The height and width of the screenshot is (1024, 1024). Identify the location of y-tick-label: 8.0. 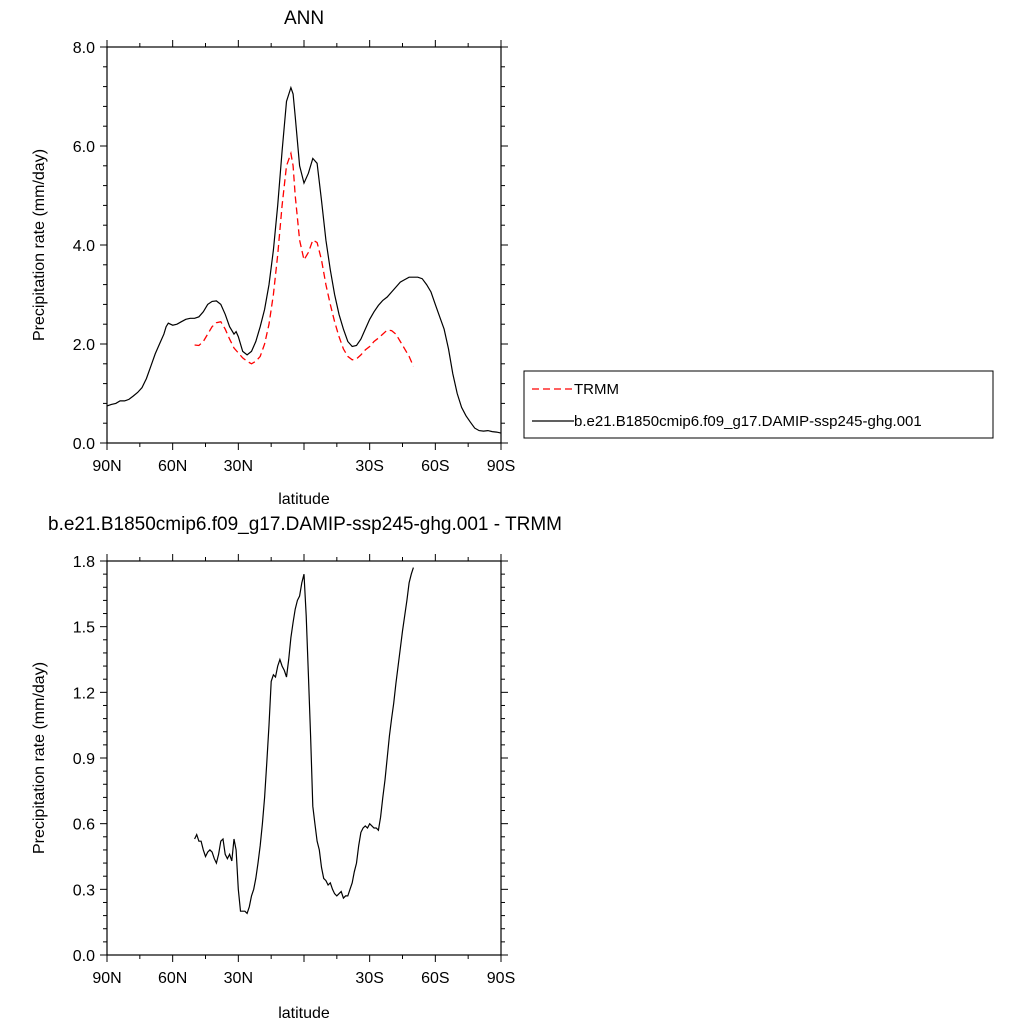
(84, 48).